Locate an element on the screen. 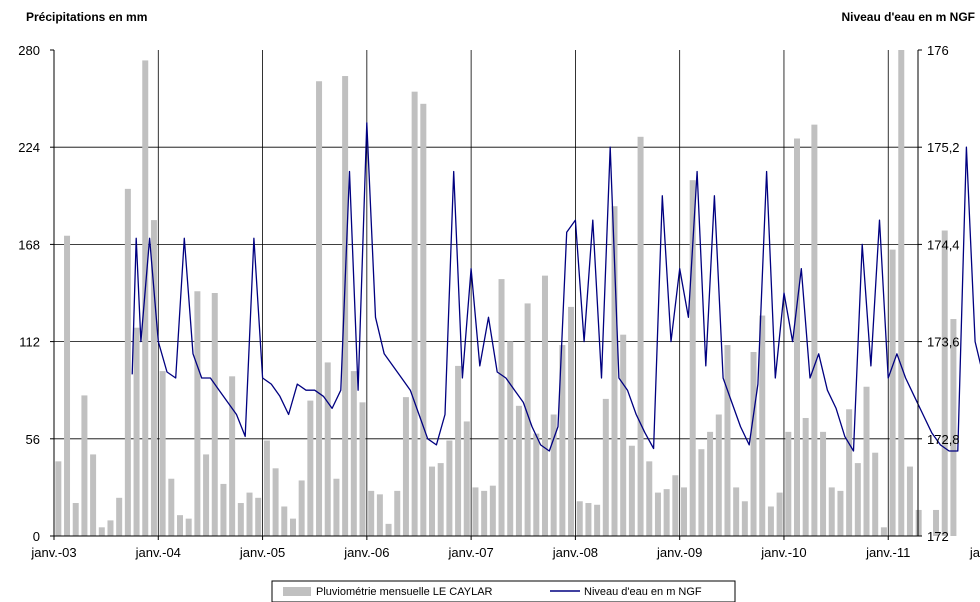 The width and height of the screenshot is (980, 602). y-left-tick-label: 56 is located at coordinates (33, 439).